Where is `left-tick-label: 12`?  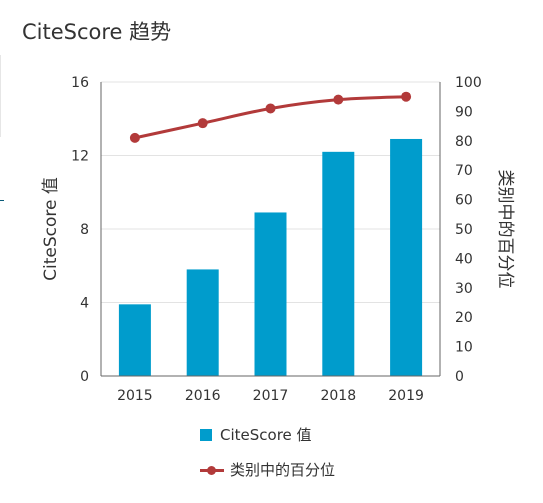
left-tick-label: 12 is located at coordinates (80, 157).